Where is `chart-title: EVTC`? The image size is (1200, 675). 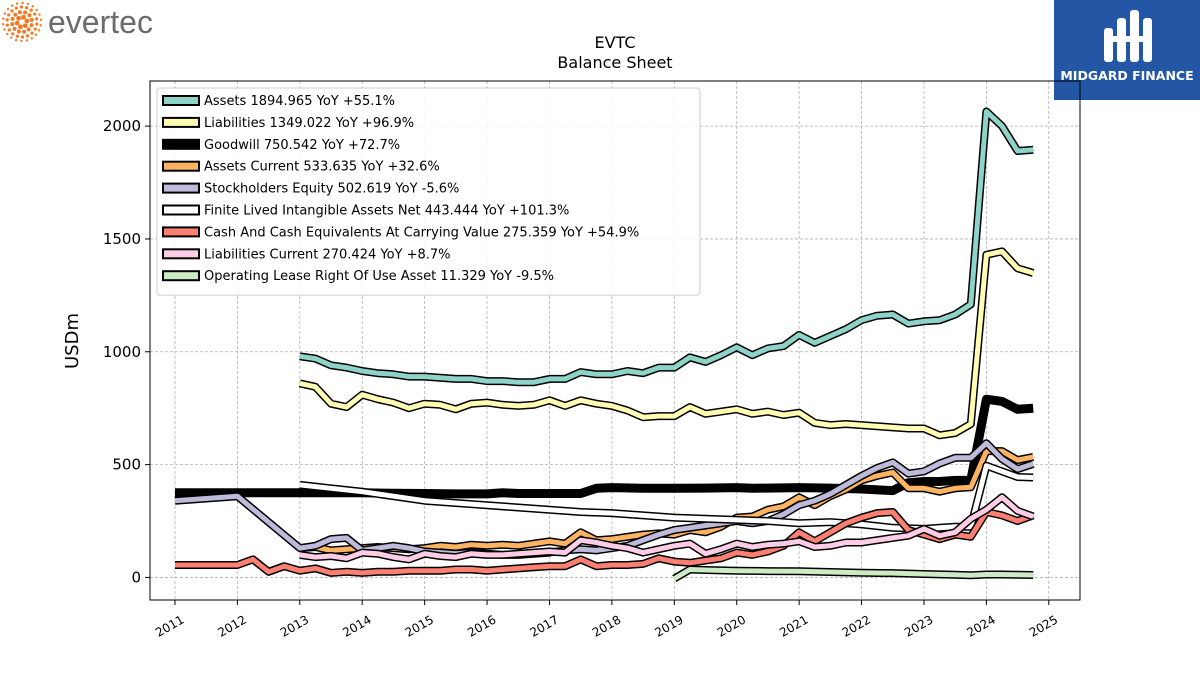 chart-title: EVTC is located at coordinates (614, 42).